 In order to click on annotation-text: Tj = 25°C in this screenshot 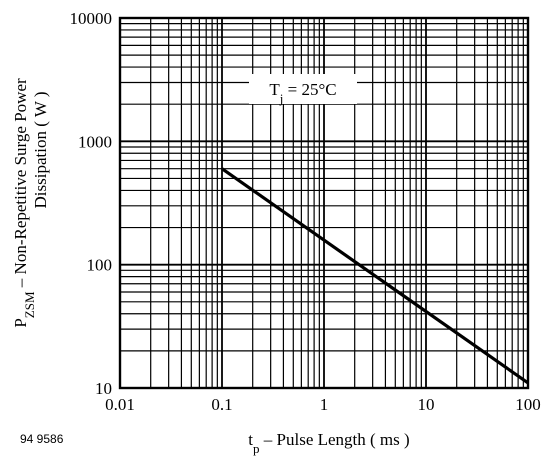, I will do `click(302, 93)`.